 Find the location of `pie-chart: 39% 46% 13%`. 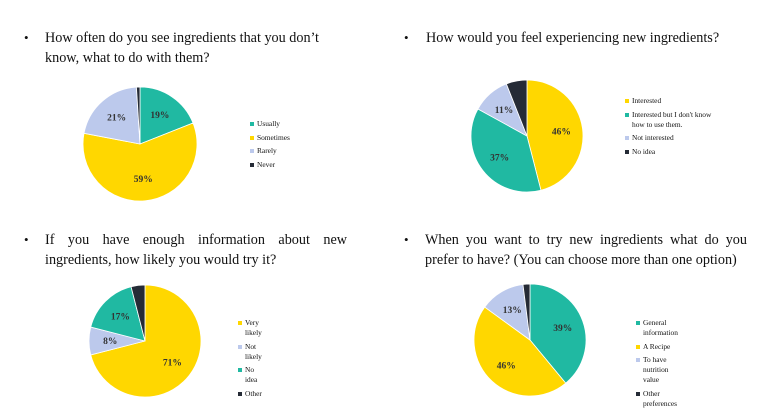

pie-chart: 39% 46% 13% is located at coordinates (530, 340).